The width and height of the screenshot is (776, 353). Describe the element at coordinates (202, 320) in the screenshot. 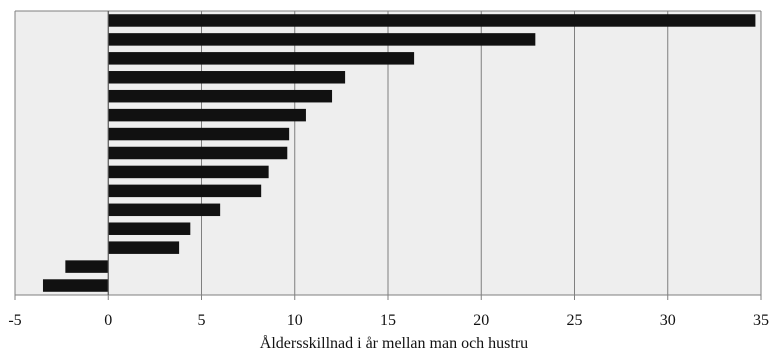

I see `x-tick-label: 5` at that location.